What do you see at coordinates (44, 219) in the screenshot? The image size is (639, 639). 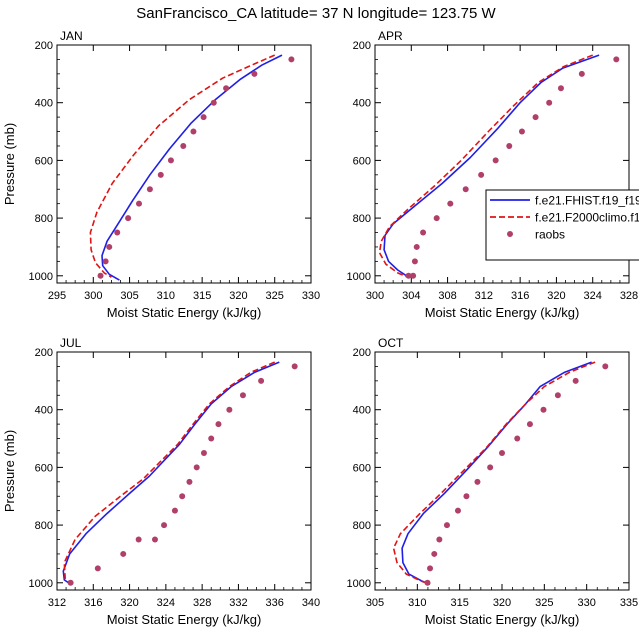 I see `jan-ytick-label: 800` at bounding box center [44, 219].